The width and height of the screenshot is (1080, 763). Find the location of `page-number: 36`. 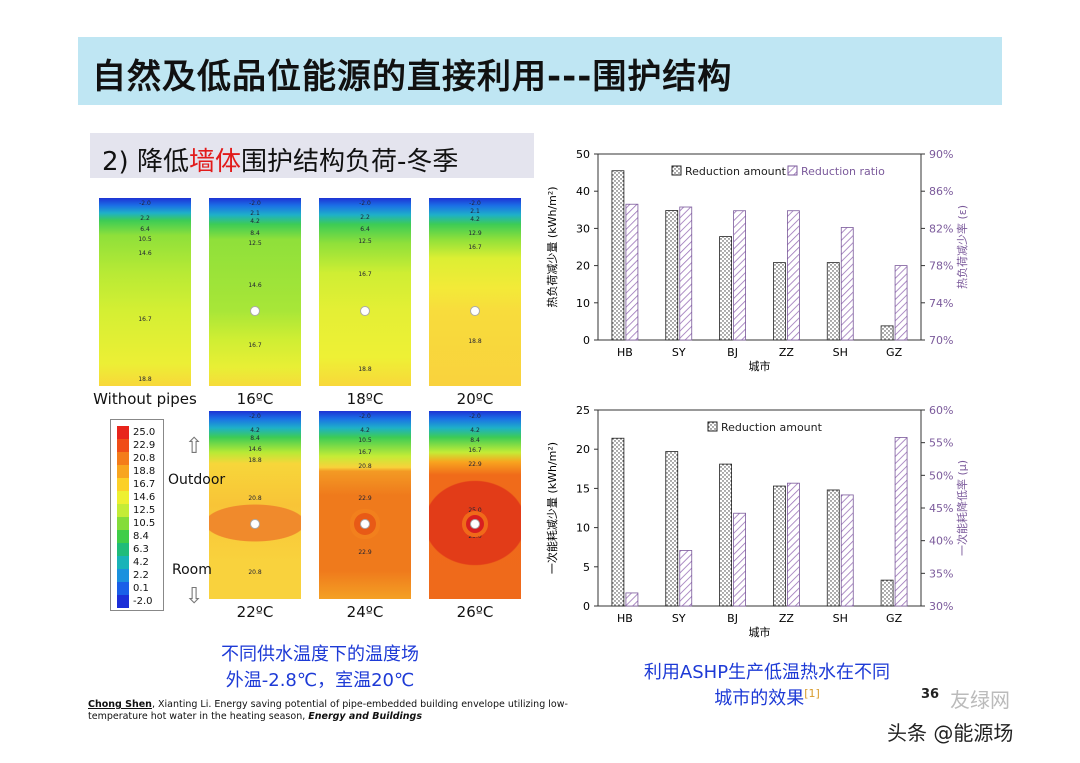

page-number: 36 is located at coordinates (930, 694).